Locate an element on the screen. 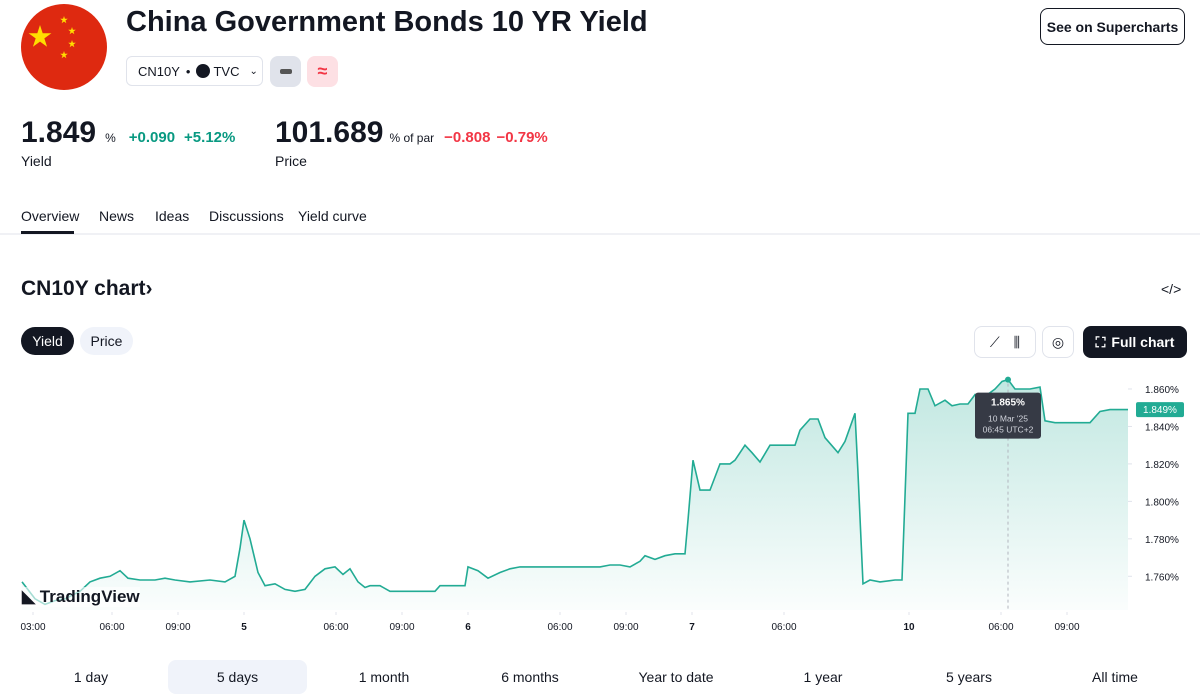  x-tick-label: 6 is located at coordinates (468, 627).